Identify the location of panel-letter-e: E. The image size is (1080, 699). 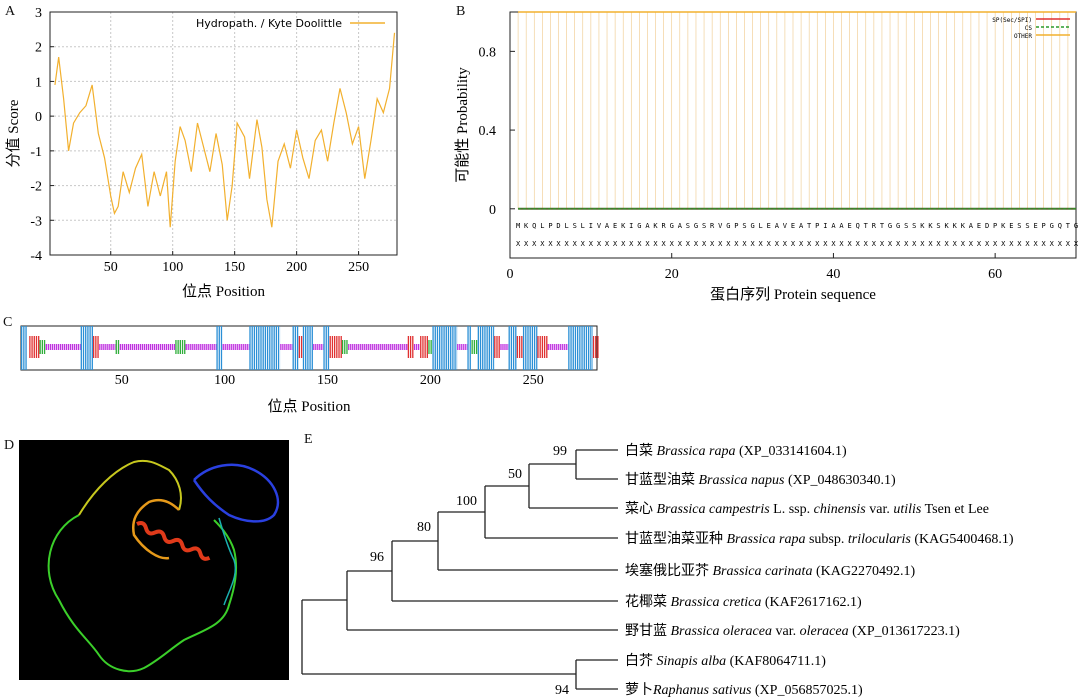
(308, 439).